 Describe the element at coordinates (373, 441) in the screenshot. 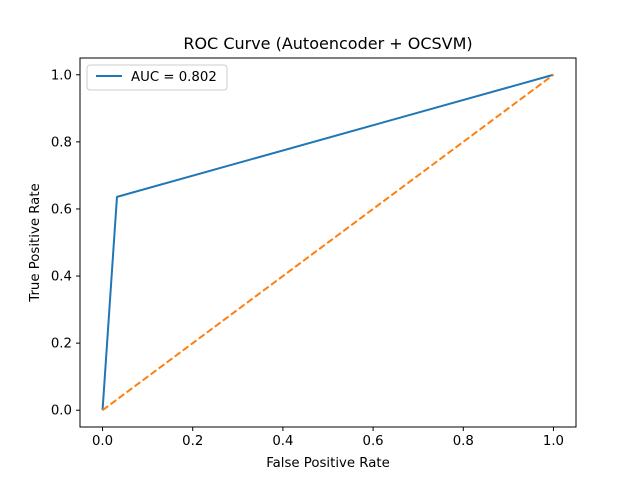

I see `x-tick-label: 0.6` at that location.